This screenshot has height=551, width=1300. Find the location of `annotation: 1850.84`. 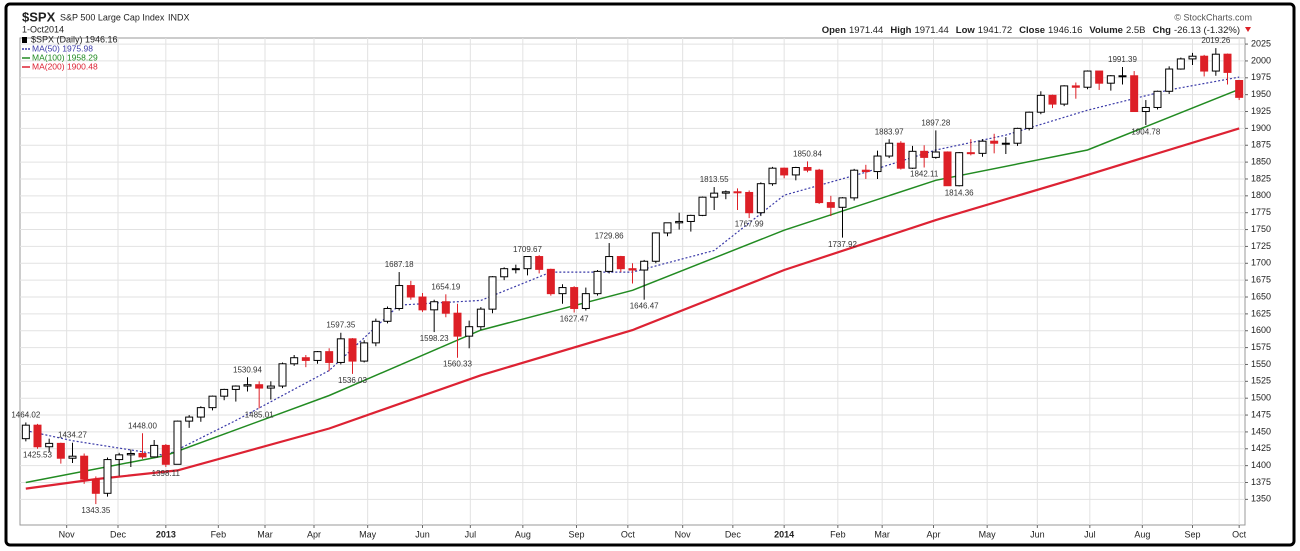

annotation: 1850.84 is located at coordinates (807, 154).